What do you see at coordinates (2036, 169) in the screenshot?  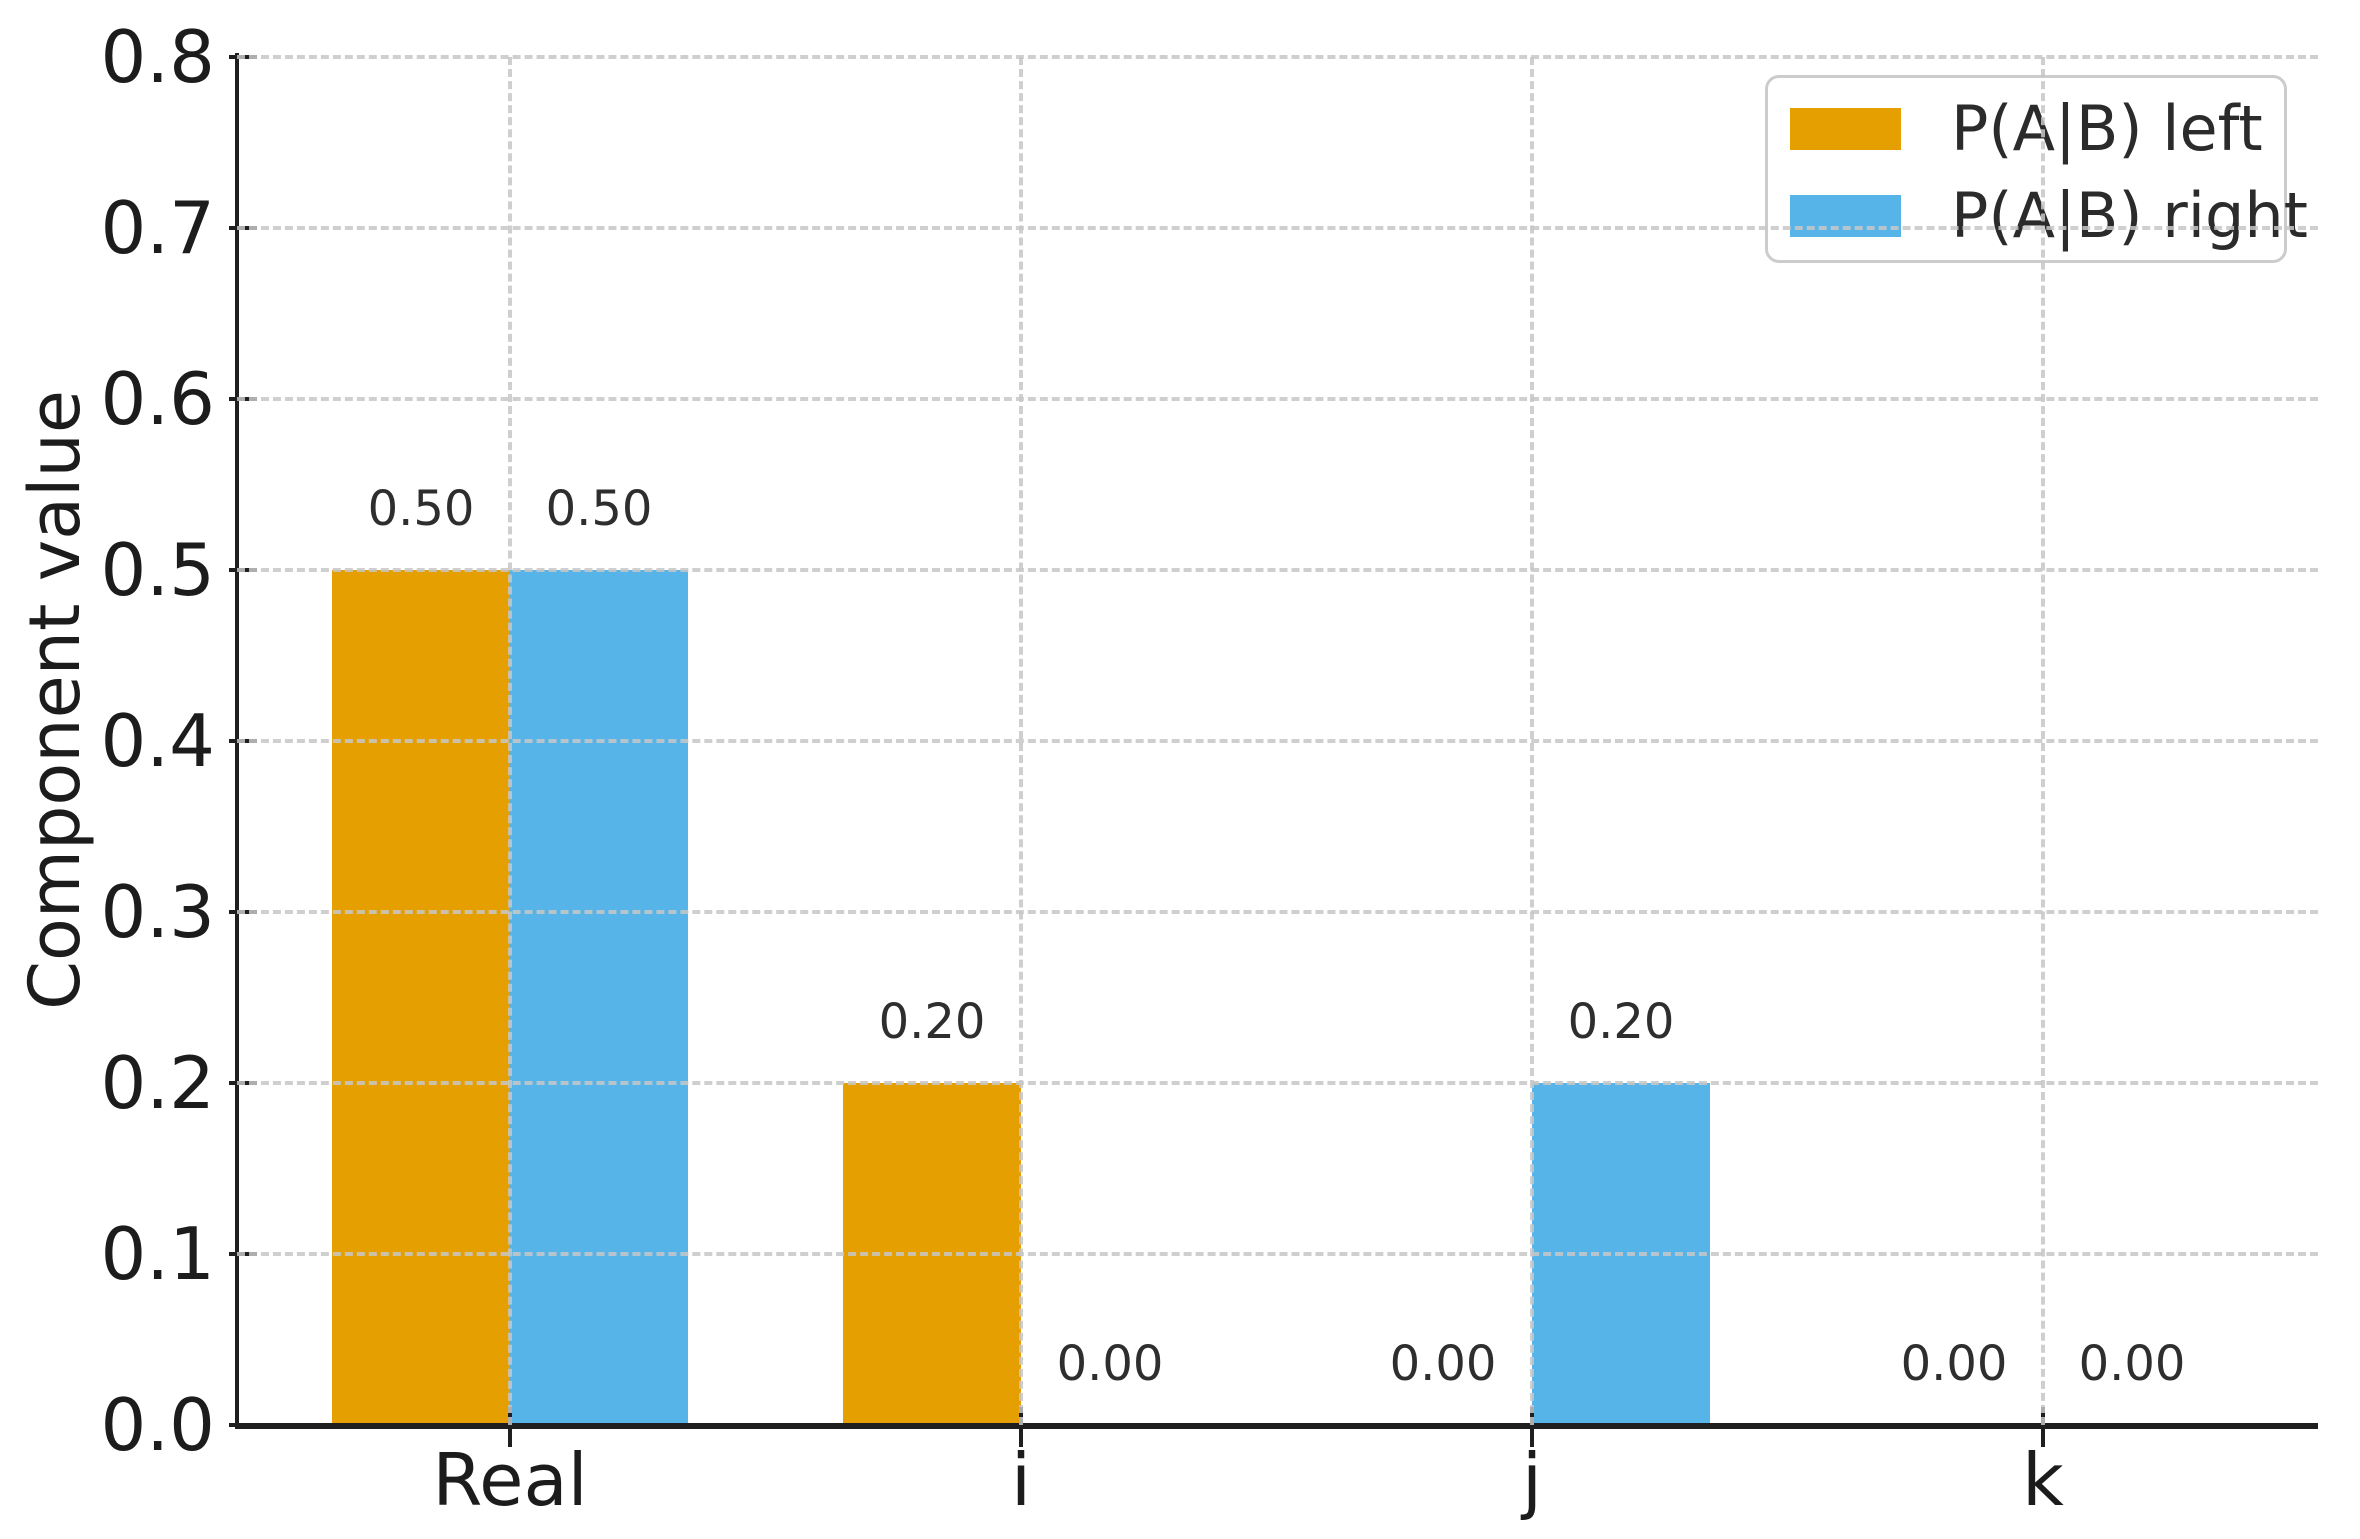 I see `legend: P(A|B) left P(A|B) right` at bounding box center [2036, 169].